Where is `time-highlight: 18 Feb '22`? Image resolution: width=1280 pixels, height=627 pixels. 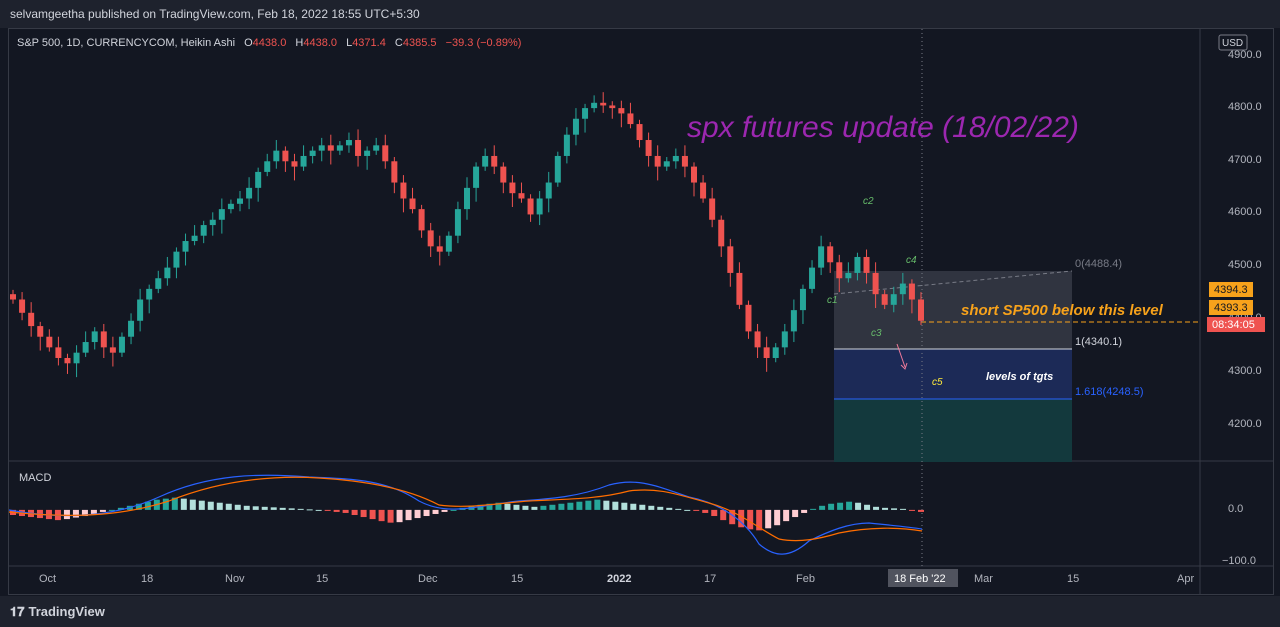 time-highlight: 18 Feb '22 is located at coordinates (920, 579).